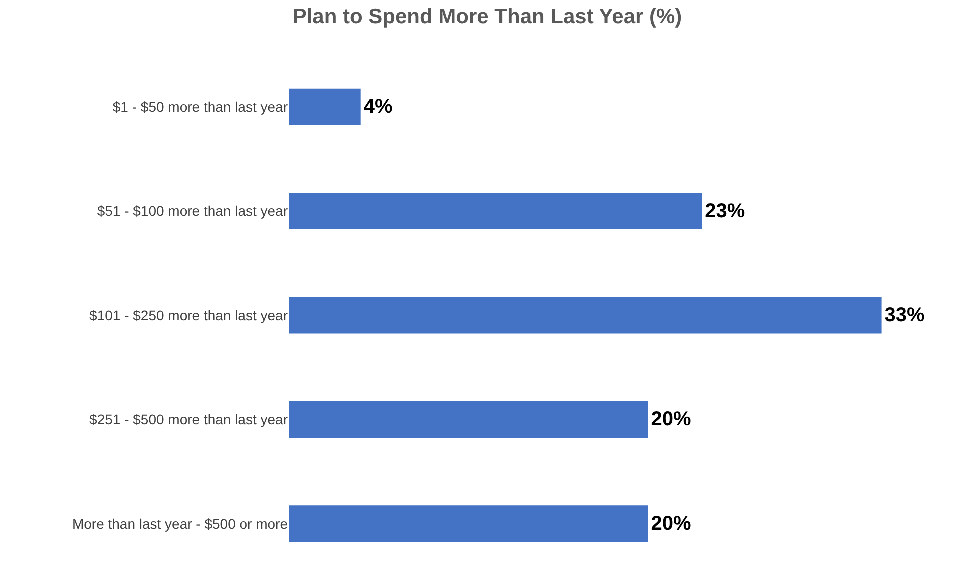 This screenshot has width=975, height=578. I want to click on data-label: 33%, so click(905, 315).